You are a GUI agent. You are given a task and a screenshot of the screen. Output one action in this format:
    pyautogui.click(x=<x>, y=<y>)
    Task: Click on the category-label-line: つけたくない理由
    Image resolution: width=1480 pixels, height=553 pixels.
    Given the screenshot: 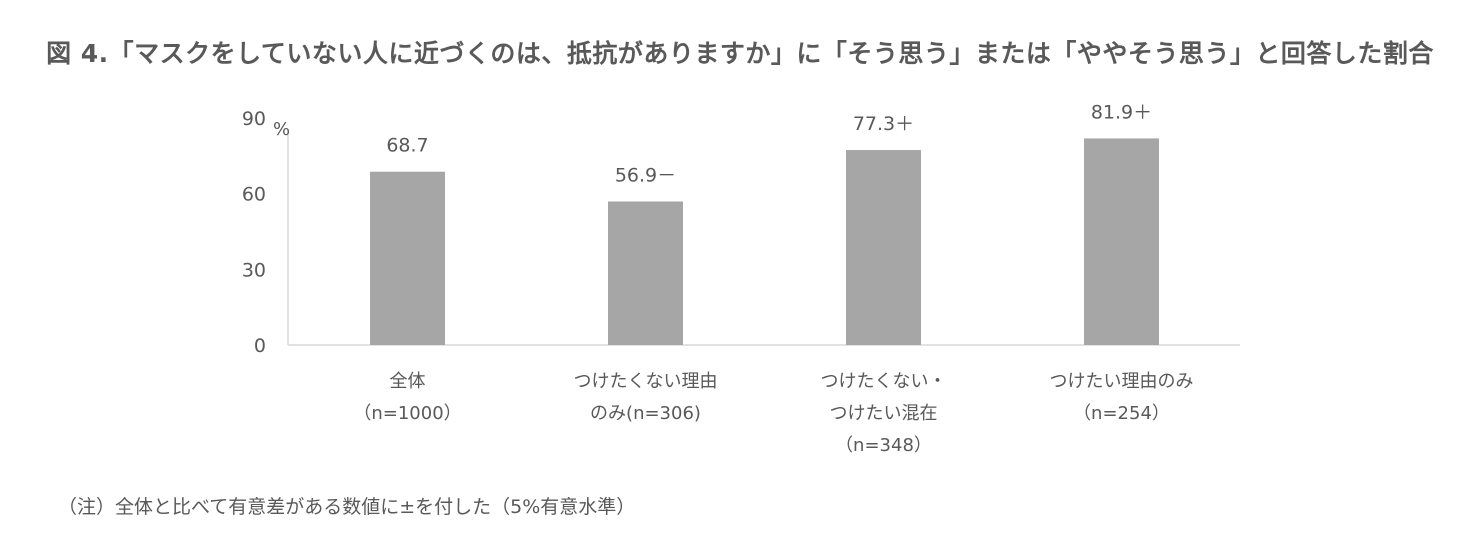 What is the action you would take?
    pyautogui.click(x=646, y=381)
    